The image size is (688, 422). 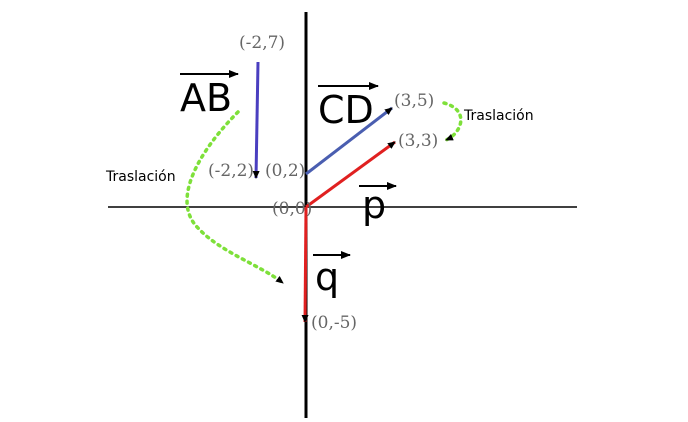 I want to click on vec-cd-label: CD, so click(x=346, y=110).